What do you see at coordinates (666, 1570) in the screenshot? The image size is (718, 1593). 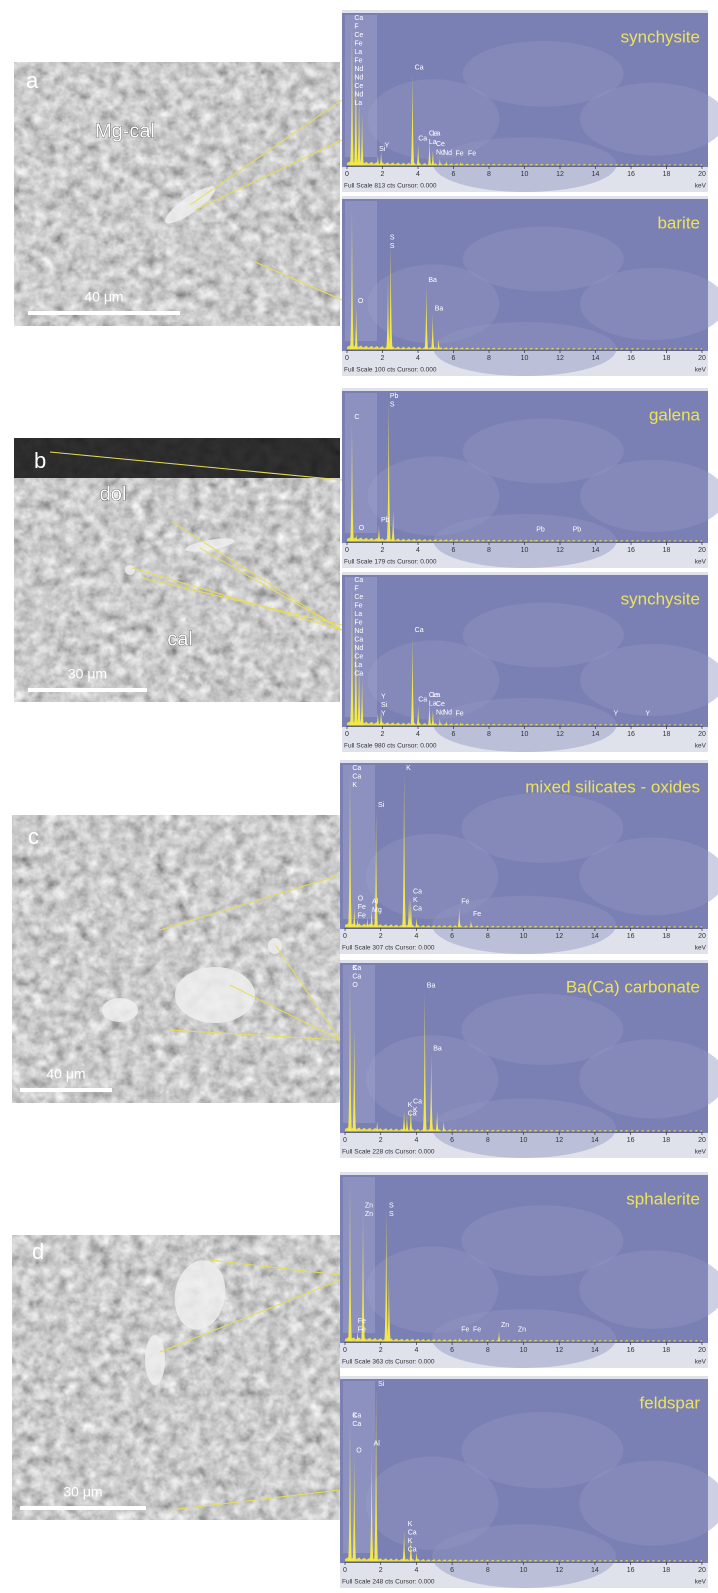 I see `x-tick-label: 18` at bounding box center [666, 1570].